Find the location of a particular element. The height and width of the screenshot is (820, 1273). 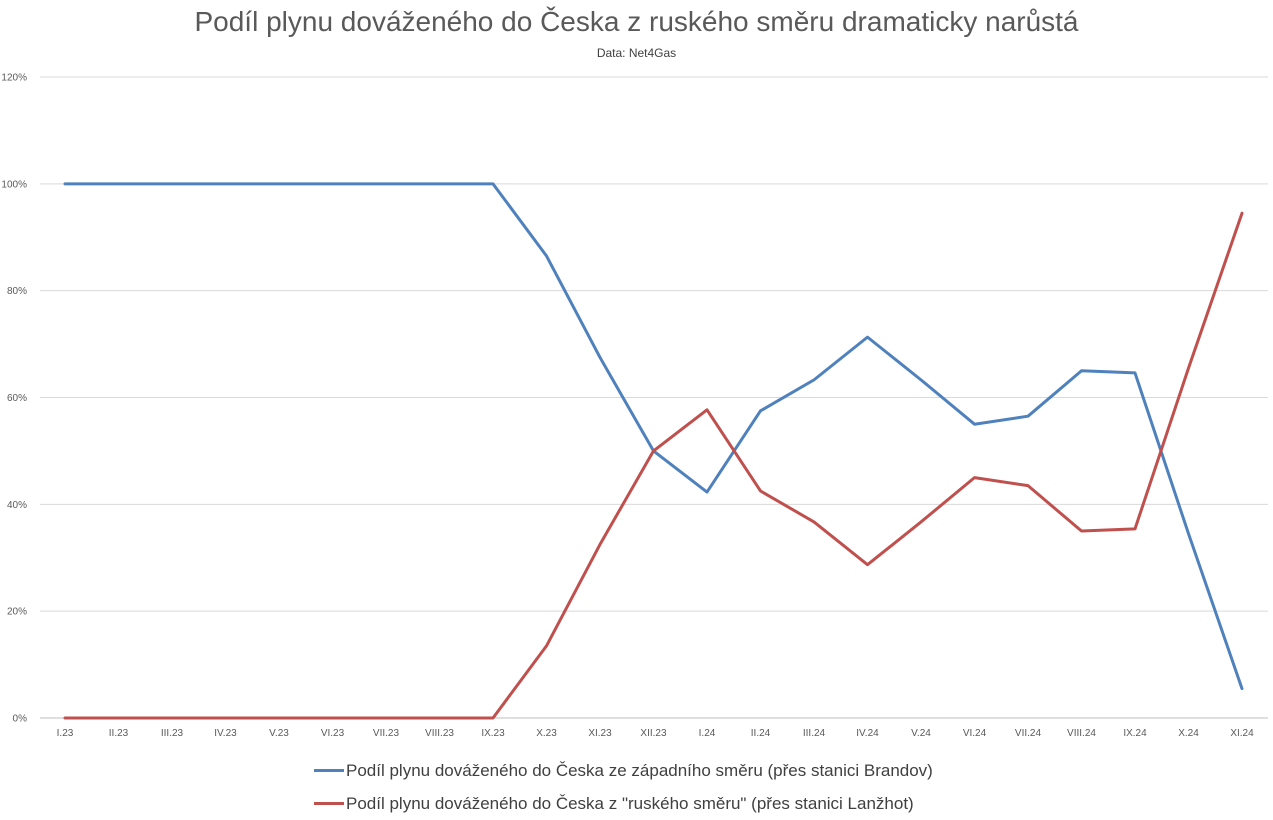

y-tick-label: 20% is located at coordinates (17, 612).